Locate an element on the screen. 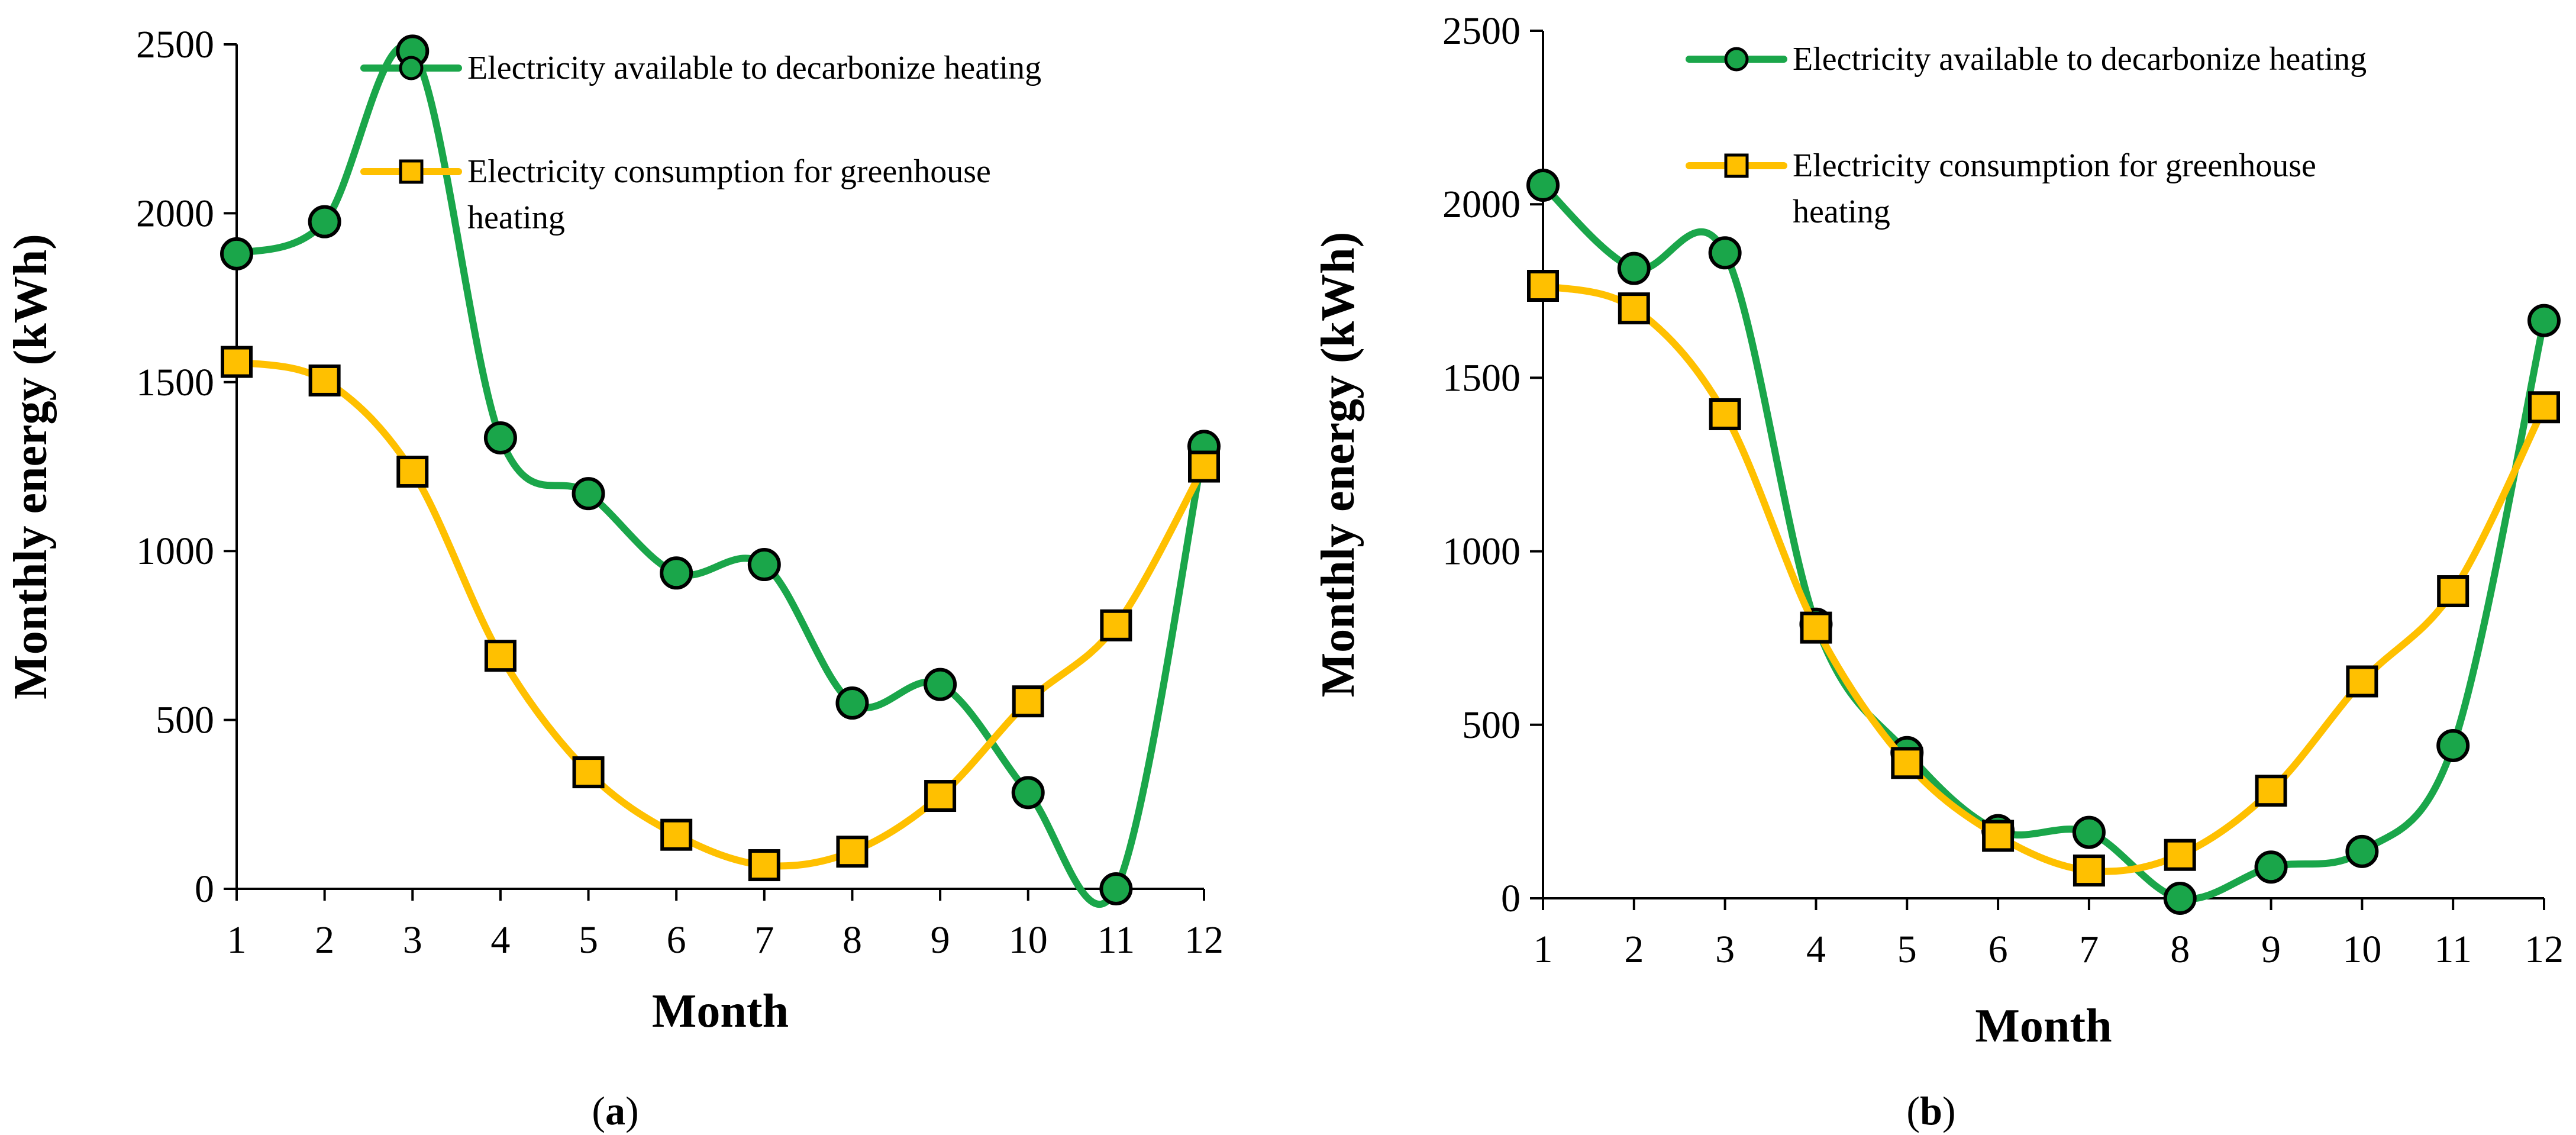 This screenshot has height=1135, width=2576. x-tick-label: 7 is located at coordinates (764, 940).